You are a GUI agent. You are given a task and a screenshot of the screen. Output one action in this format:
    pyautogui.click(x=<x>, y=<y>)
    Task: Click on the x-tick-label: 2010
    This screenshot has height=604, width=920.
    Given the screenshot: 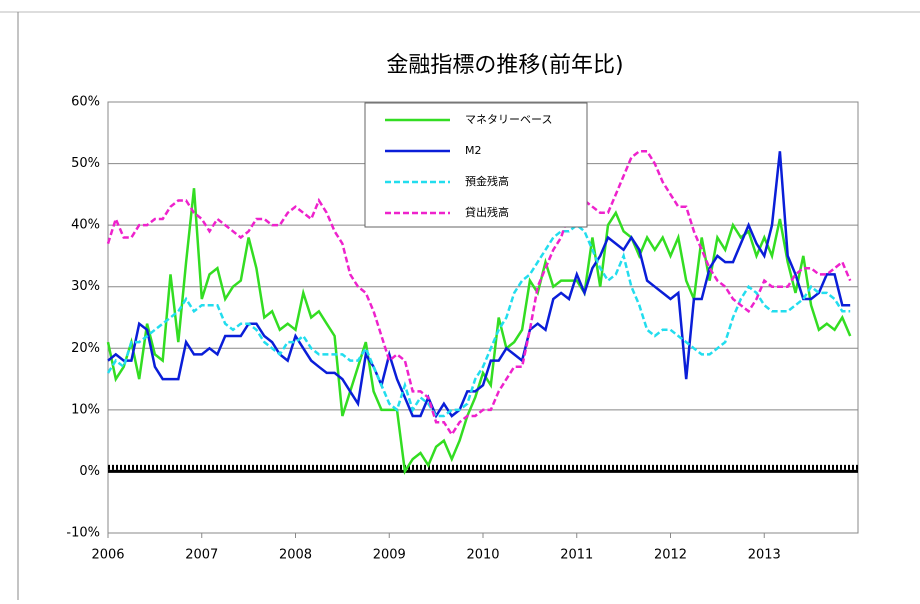 What is the action you would take?
    pyautogui.click(x=482, y=555)
    